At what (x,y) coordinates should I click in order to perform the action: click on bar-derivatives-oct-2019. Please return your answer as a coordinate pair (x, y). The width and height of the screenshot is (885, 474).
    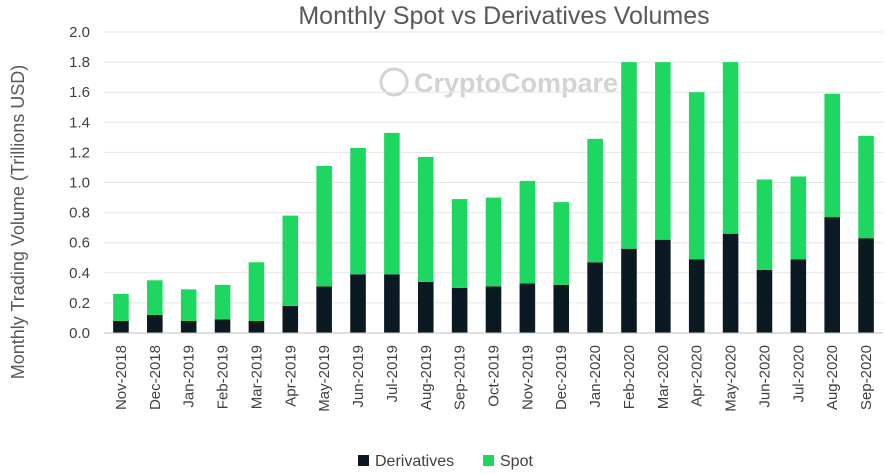
    Looking at the image, I should click on (493, 309).